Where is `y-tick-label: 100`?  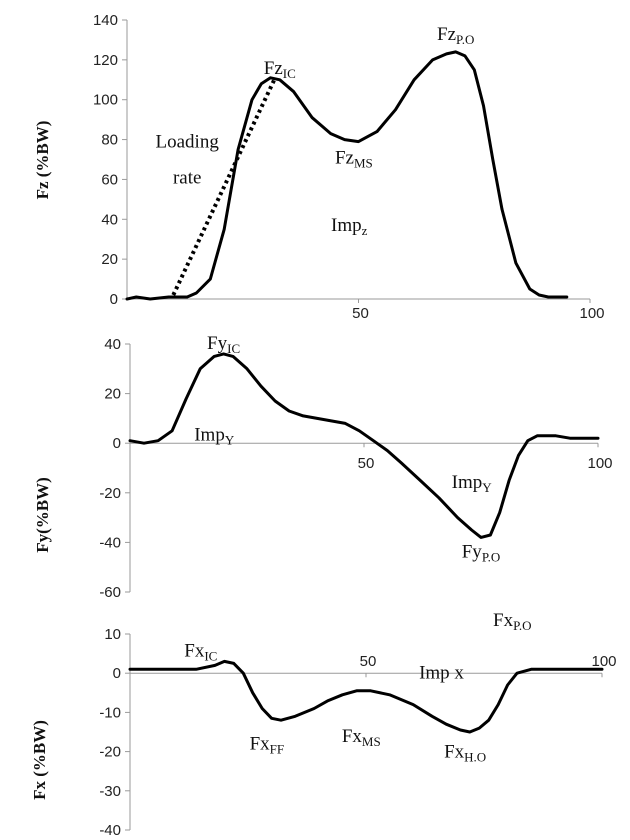
y-tick-label: 100 is located at coordinates (105, 100).